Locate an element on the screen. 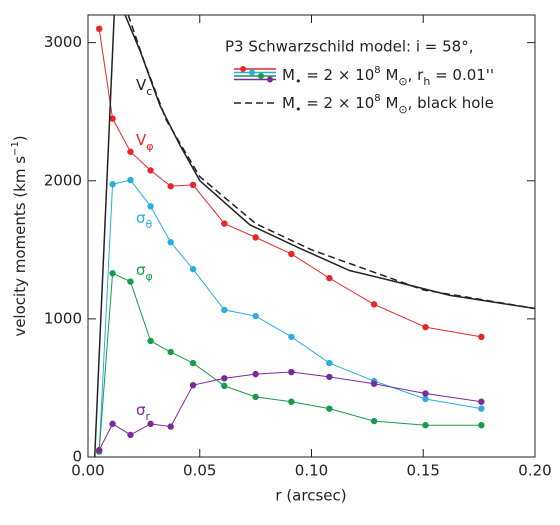  series is located at coordinates (290, 411).